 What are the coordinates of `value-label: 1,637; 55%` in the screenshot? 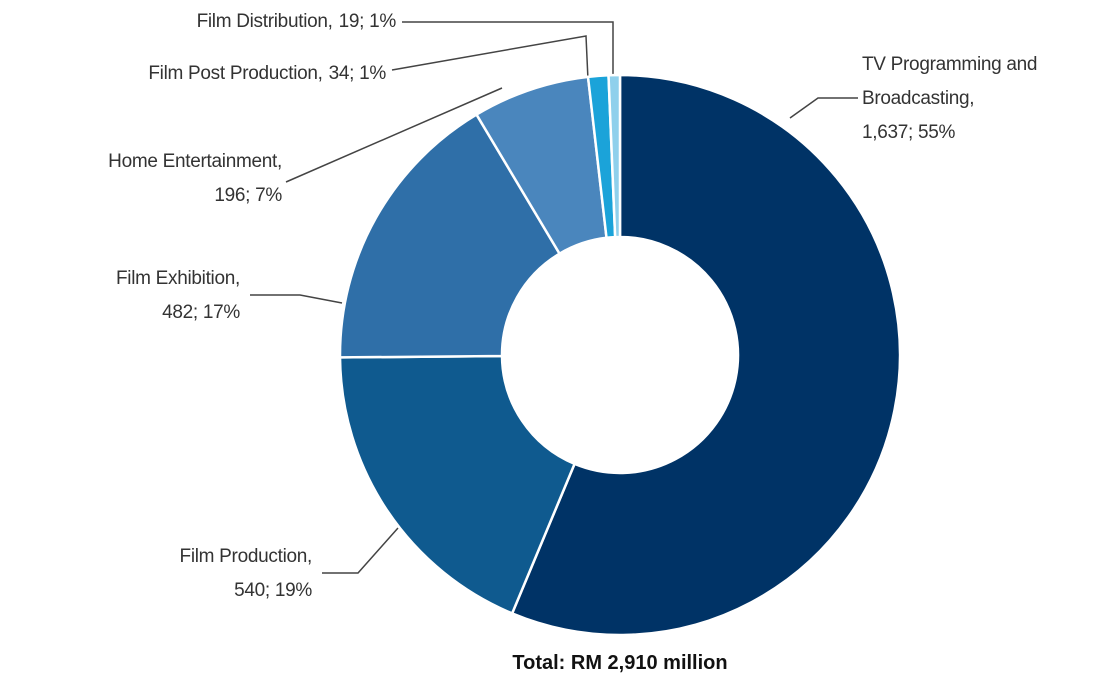 It's located at (909, 132).